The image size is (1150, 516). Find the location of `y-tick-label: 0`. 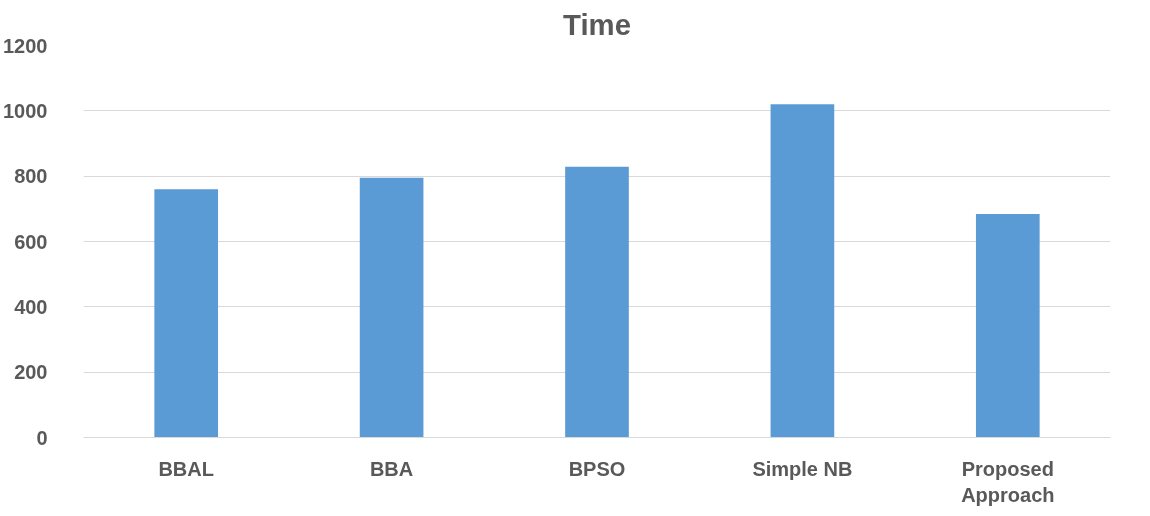

y-tick-label: 0 is located at coordinates (42, 437).